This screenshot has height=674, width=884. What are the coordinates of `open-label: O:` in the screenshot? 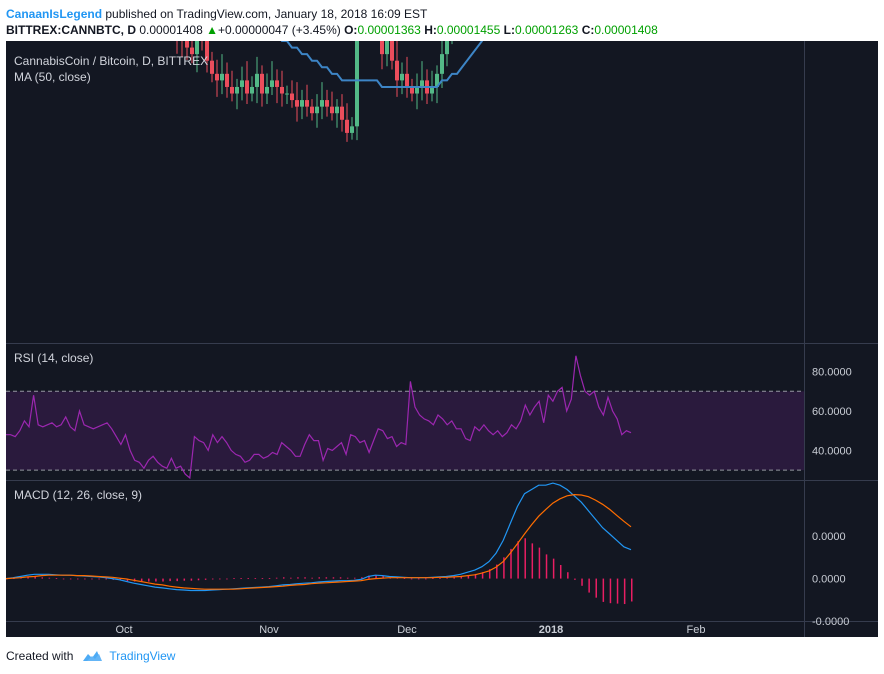 It's located at (351, 30).